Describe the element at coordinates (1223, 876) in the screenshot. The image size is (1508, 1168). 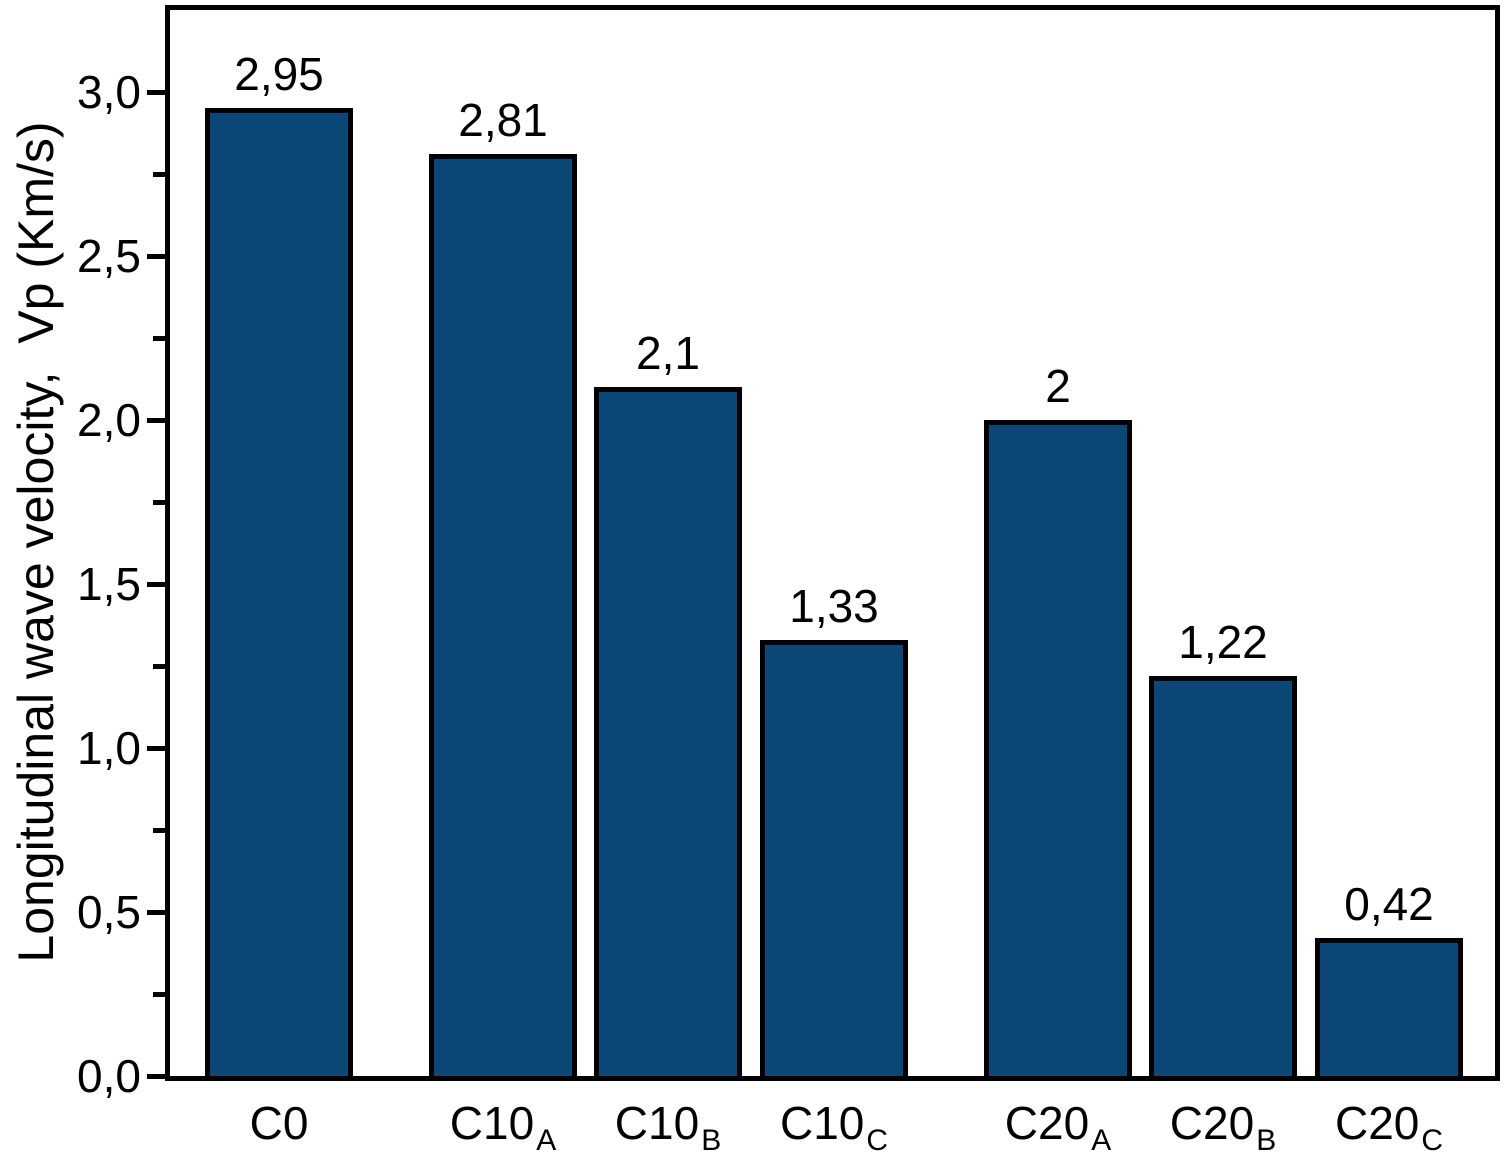
I see `bar-C20_B` at that location.